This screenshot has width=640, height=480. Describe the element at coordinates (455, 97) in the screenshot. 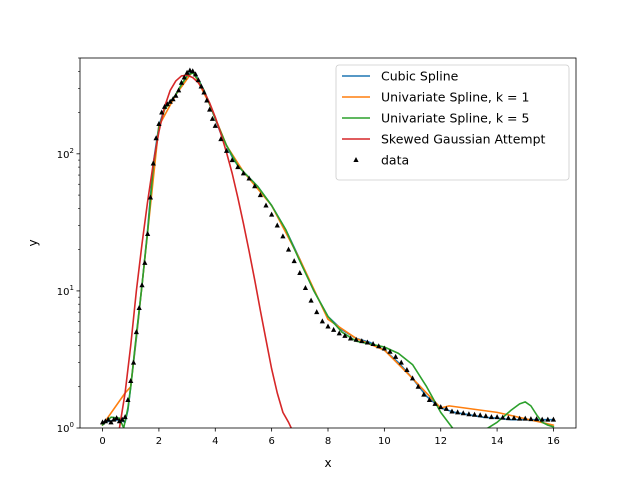

I see `legend-label: Univariate Spline, k = 1` at that location.